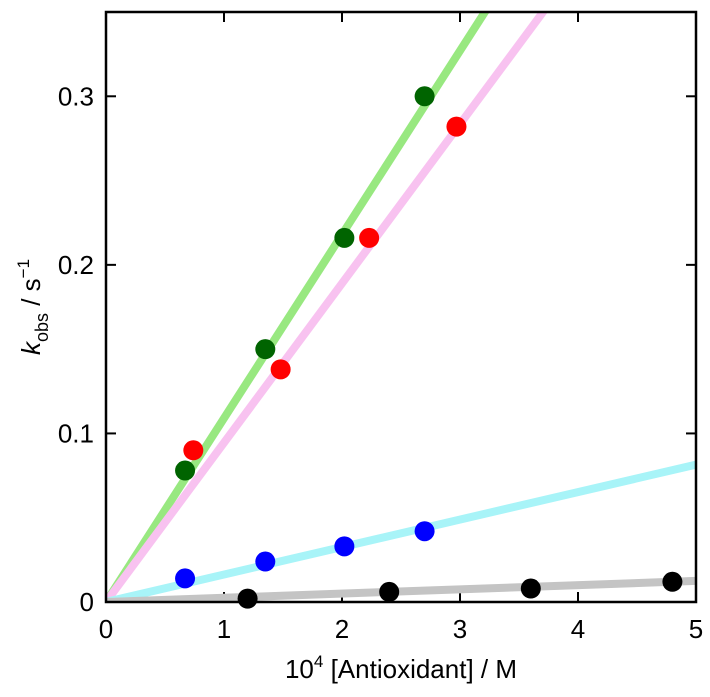 The width and height of the screenshot is (710, 697). Describe the element at coordinates (401, 629) in the screenshot. I see `x-tick-labels: 0 1 2 3 4 5` at that location.